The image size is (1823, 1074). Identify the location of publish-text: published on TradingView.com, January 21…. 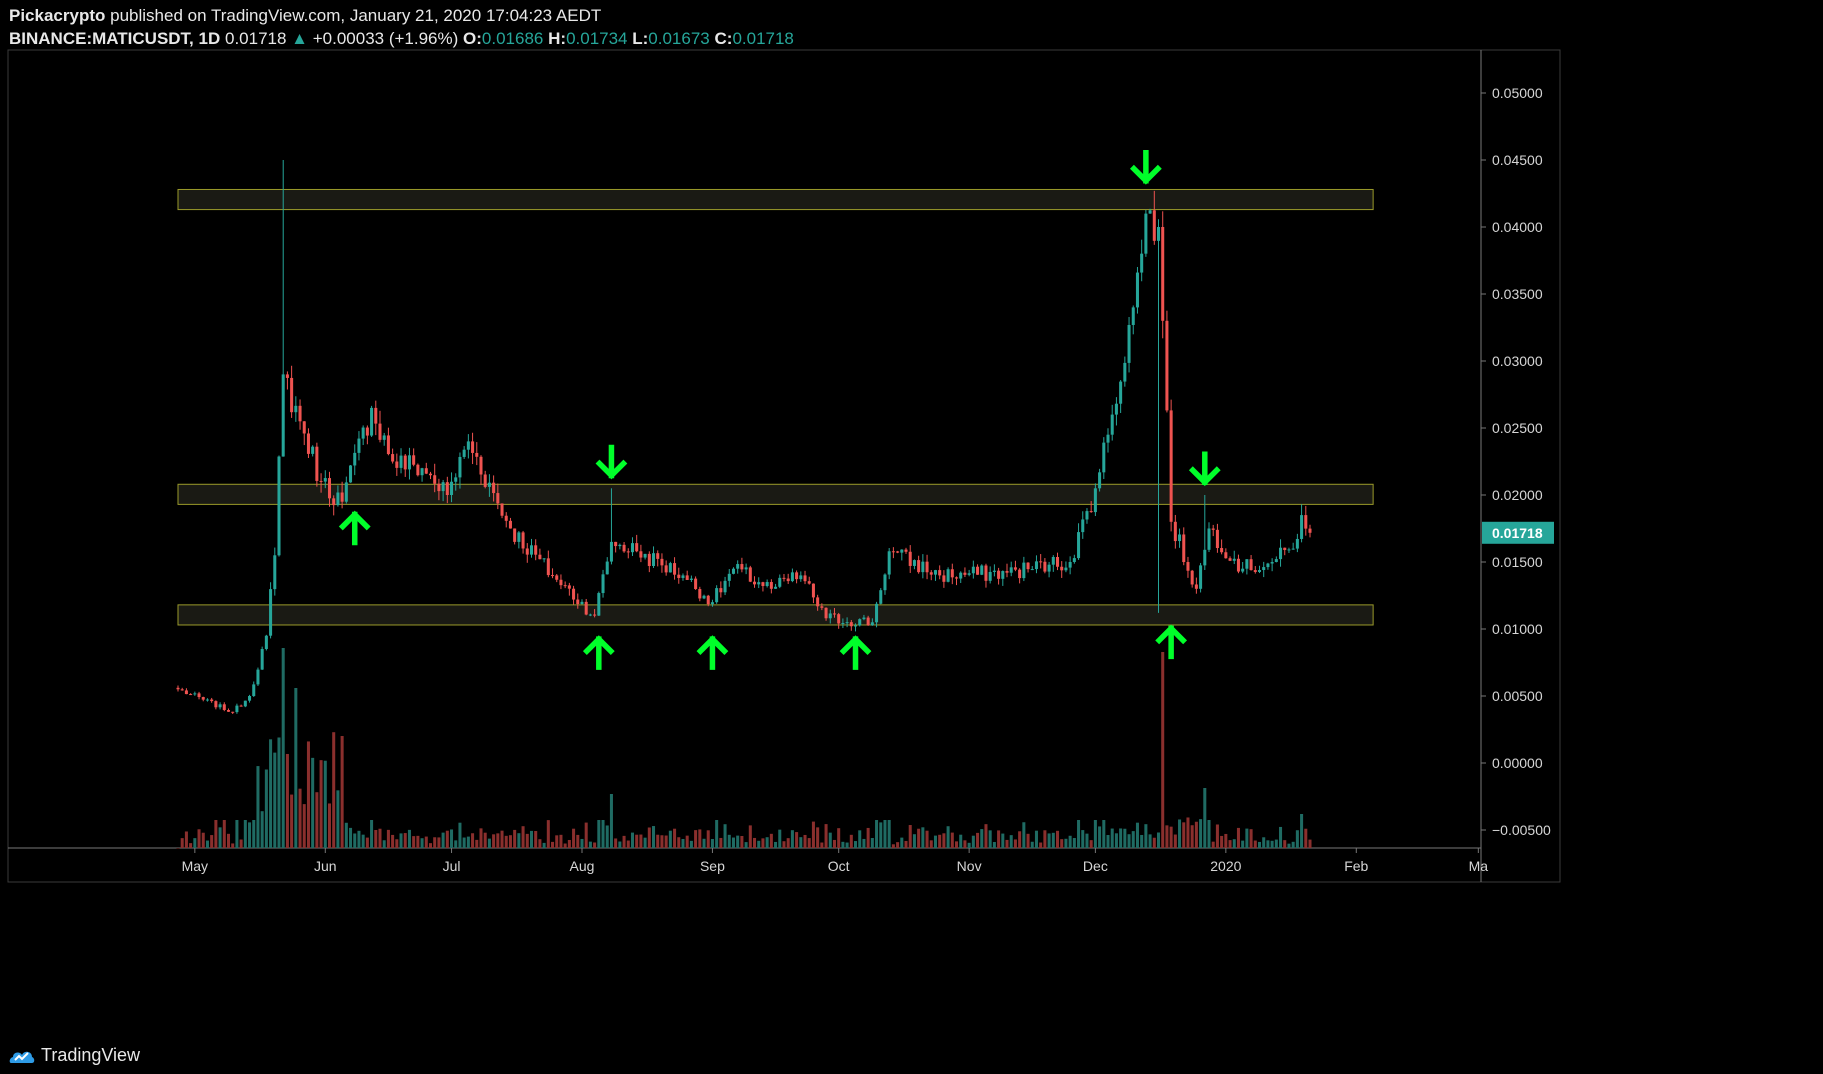
(353, 15).